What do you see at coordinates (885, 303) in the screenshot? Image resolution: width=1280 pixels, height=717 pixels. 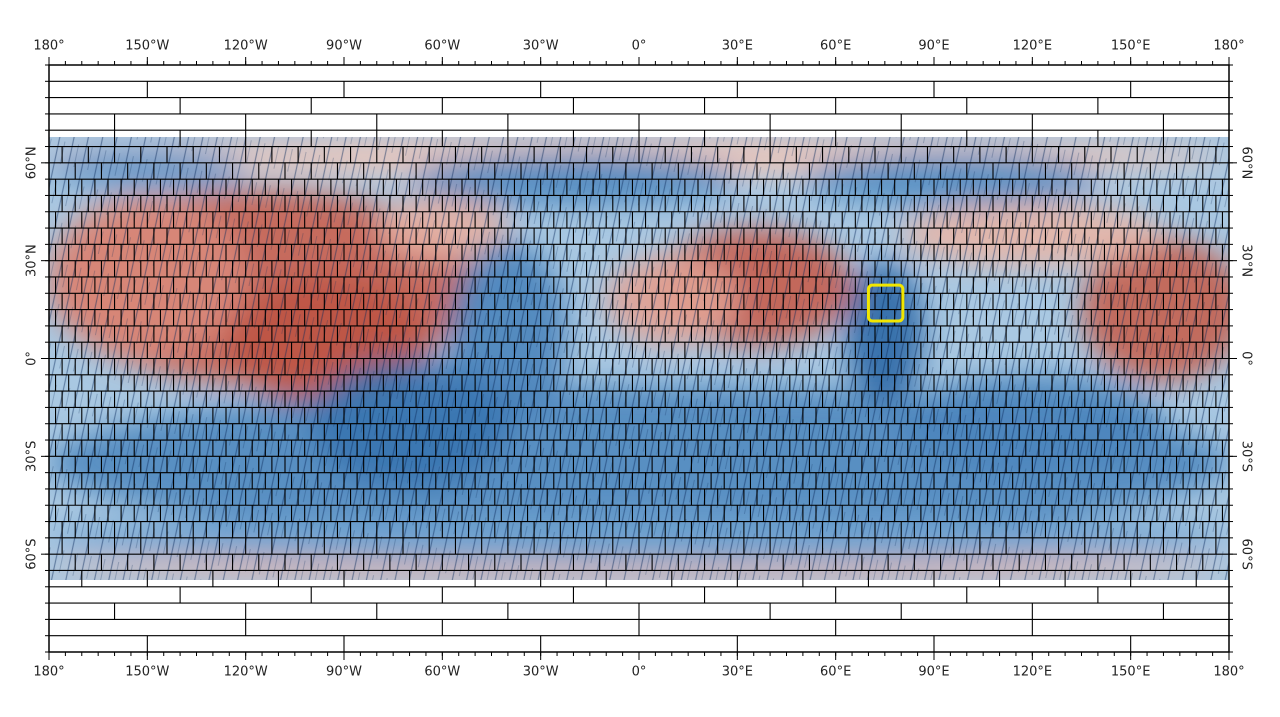 I see `highlight-box` at bounding box center [885, 303].